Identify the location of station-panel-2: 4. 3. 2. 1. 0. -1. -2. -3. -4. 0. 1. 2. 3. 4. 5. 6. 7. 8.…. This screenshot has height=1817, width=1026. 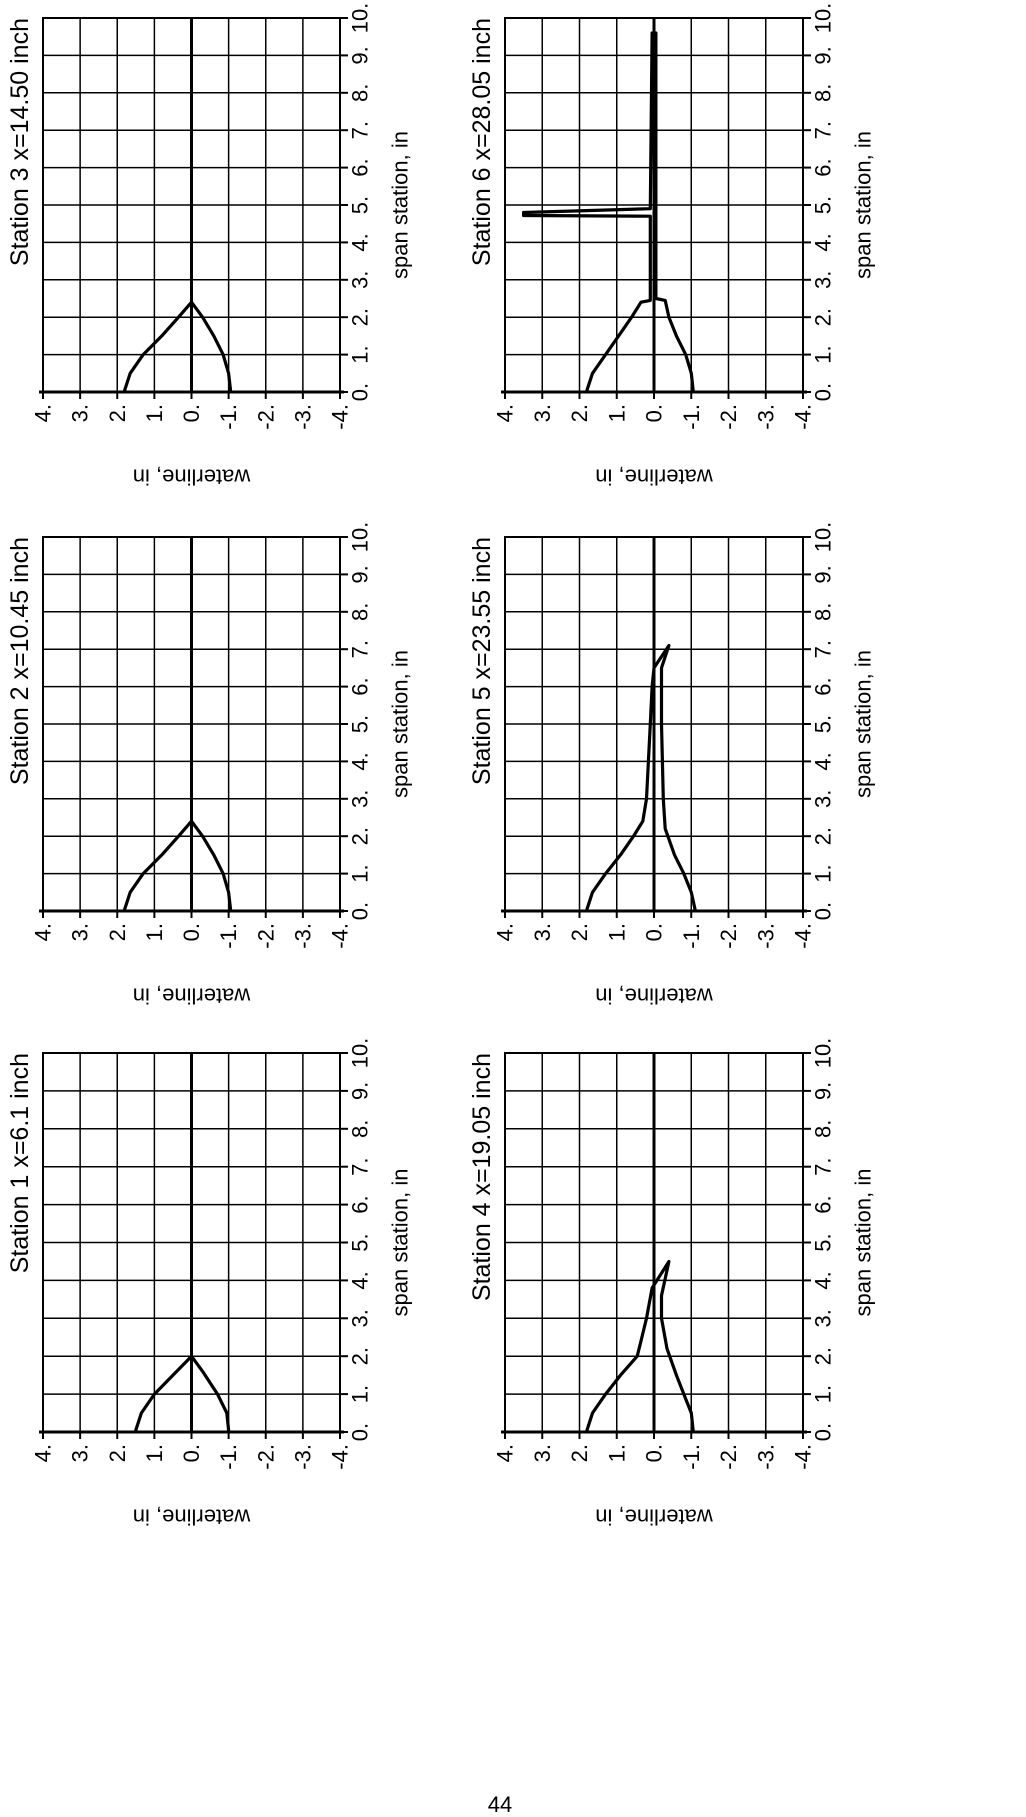
(209, 765).